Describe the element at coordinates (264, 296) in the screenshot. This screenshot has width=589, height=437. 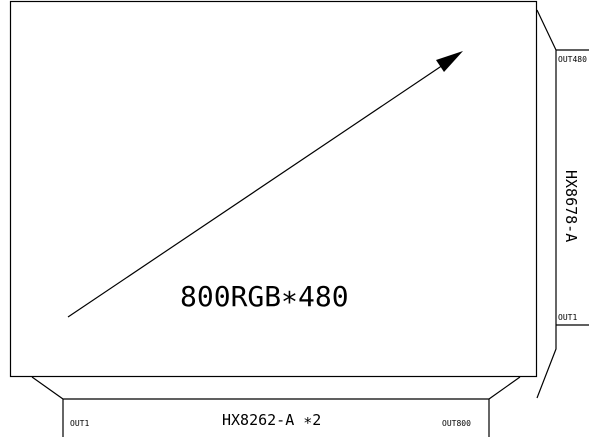
I see `resolution-label: 800RGB∗480` at that location.